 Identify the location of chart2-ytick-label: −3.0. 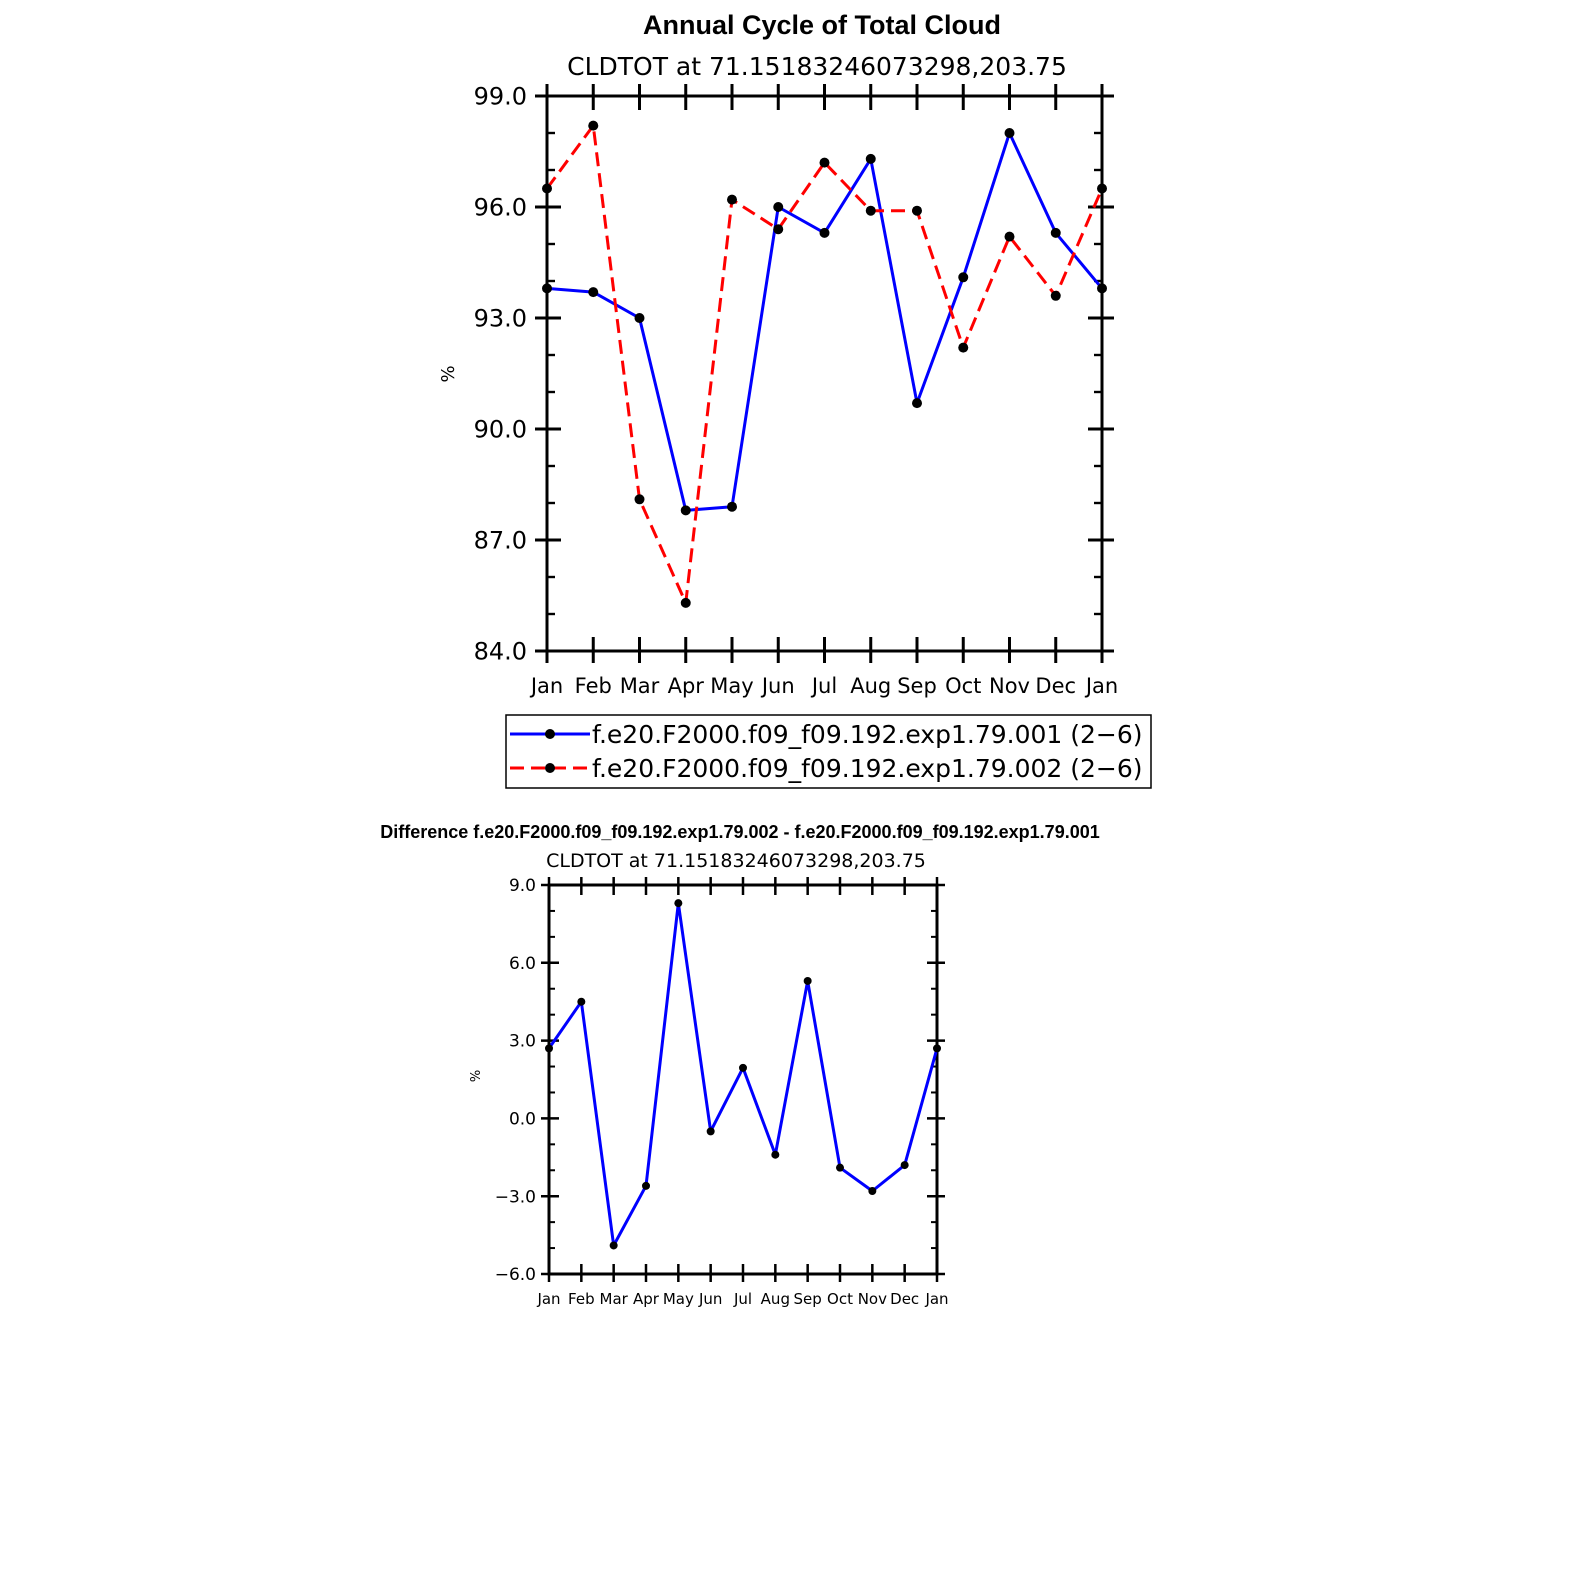
(515, 1197).